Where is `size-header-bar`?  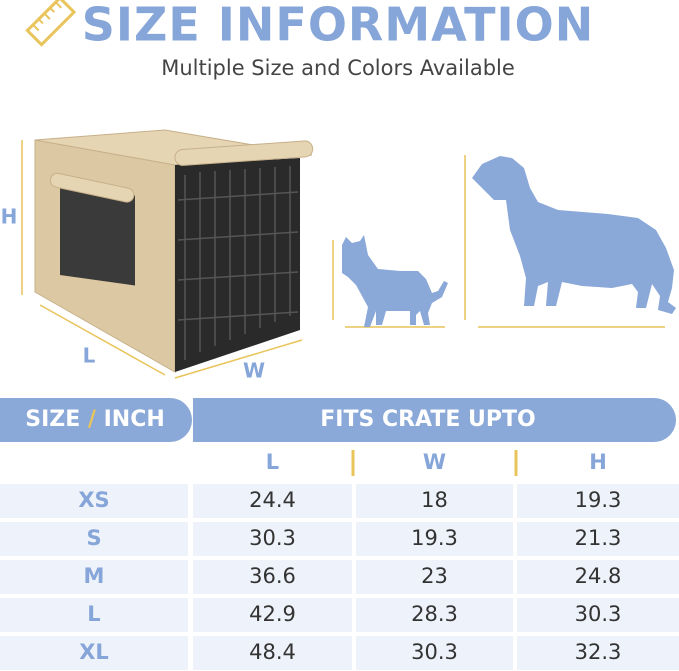
size-header-bar is located at coordinates (96, 420).